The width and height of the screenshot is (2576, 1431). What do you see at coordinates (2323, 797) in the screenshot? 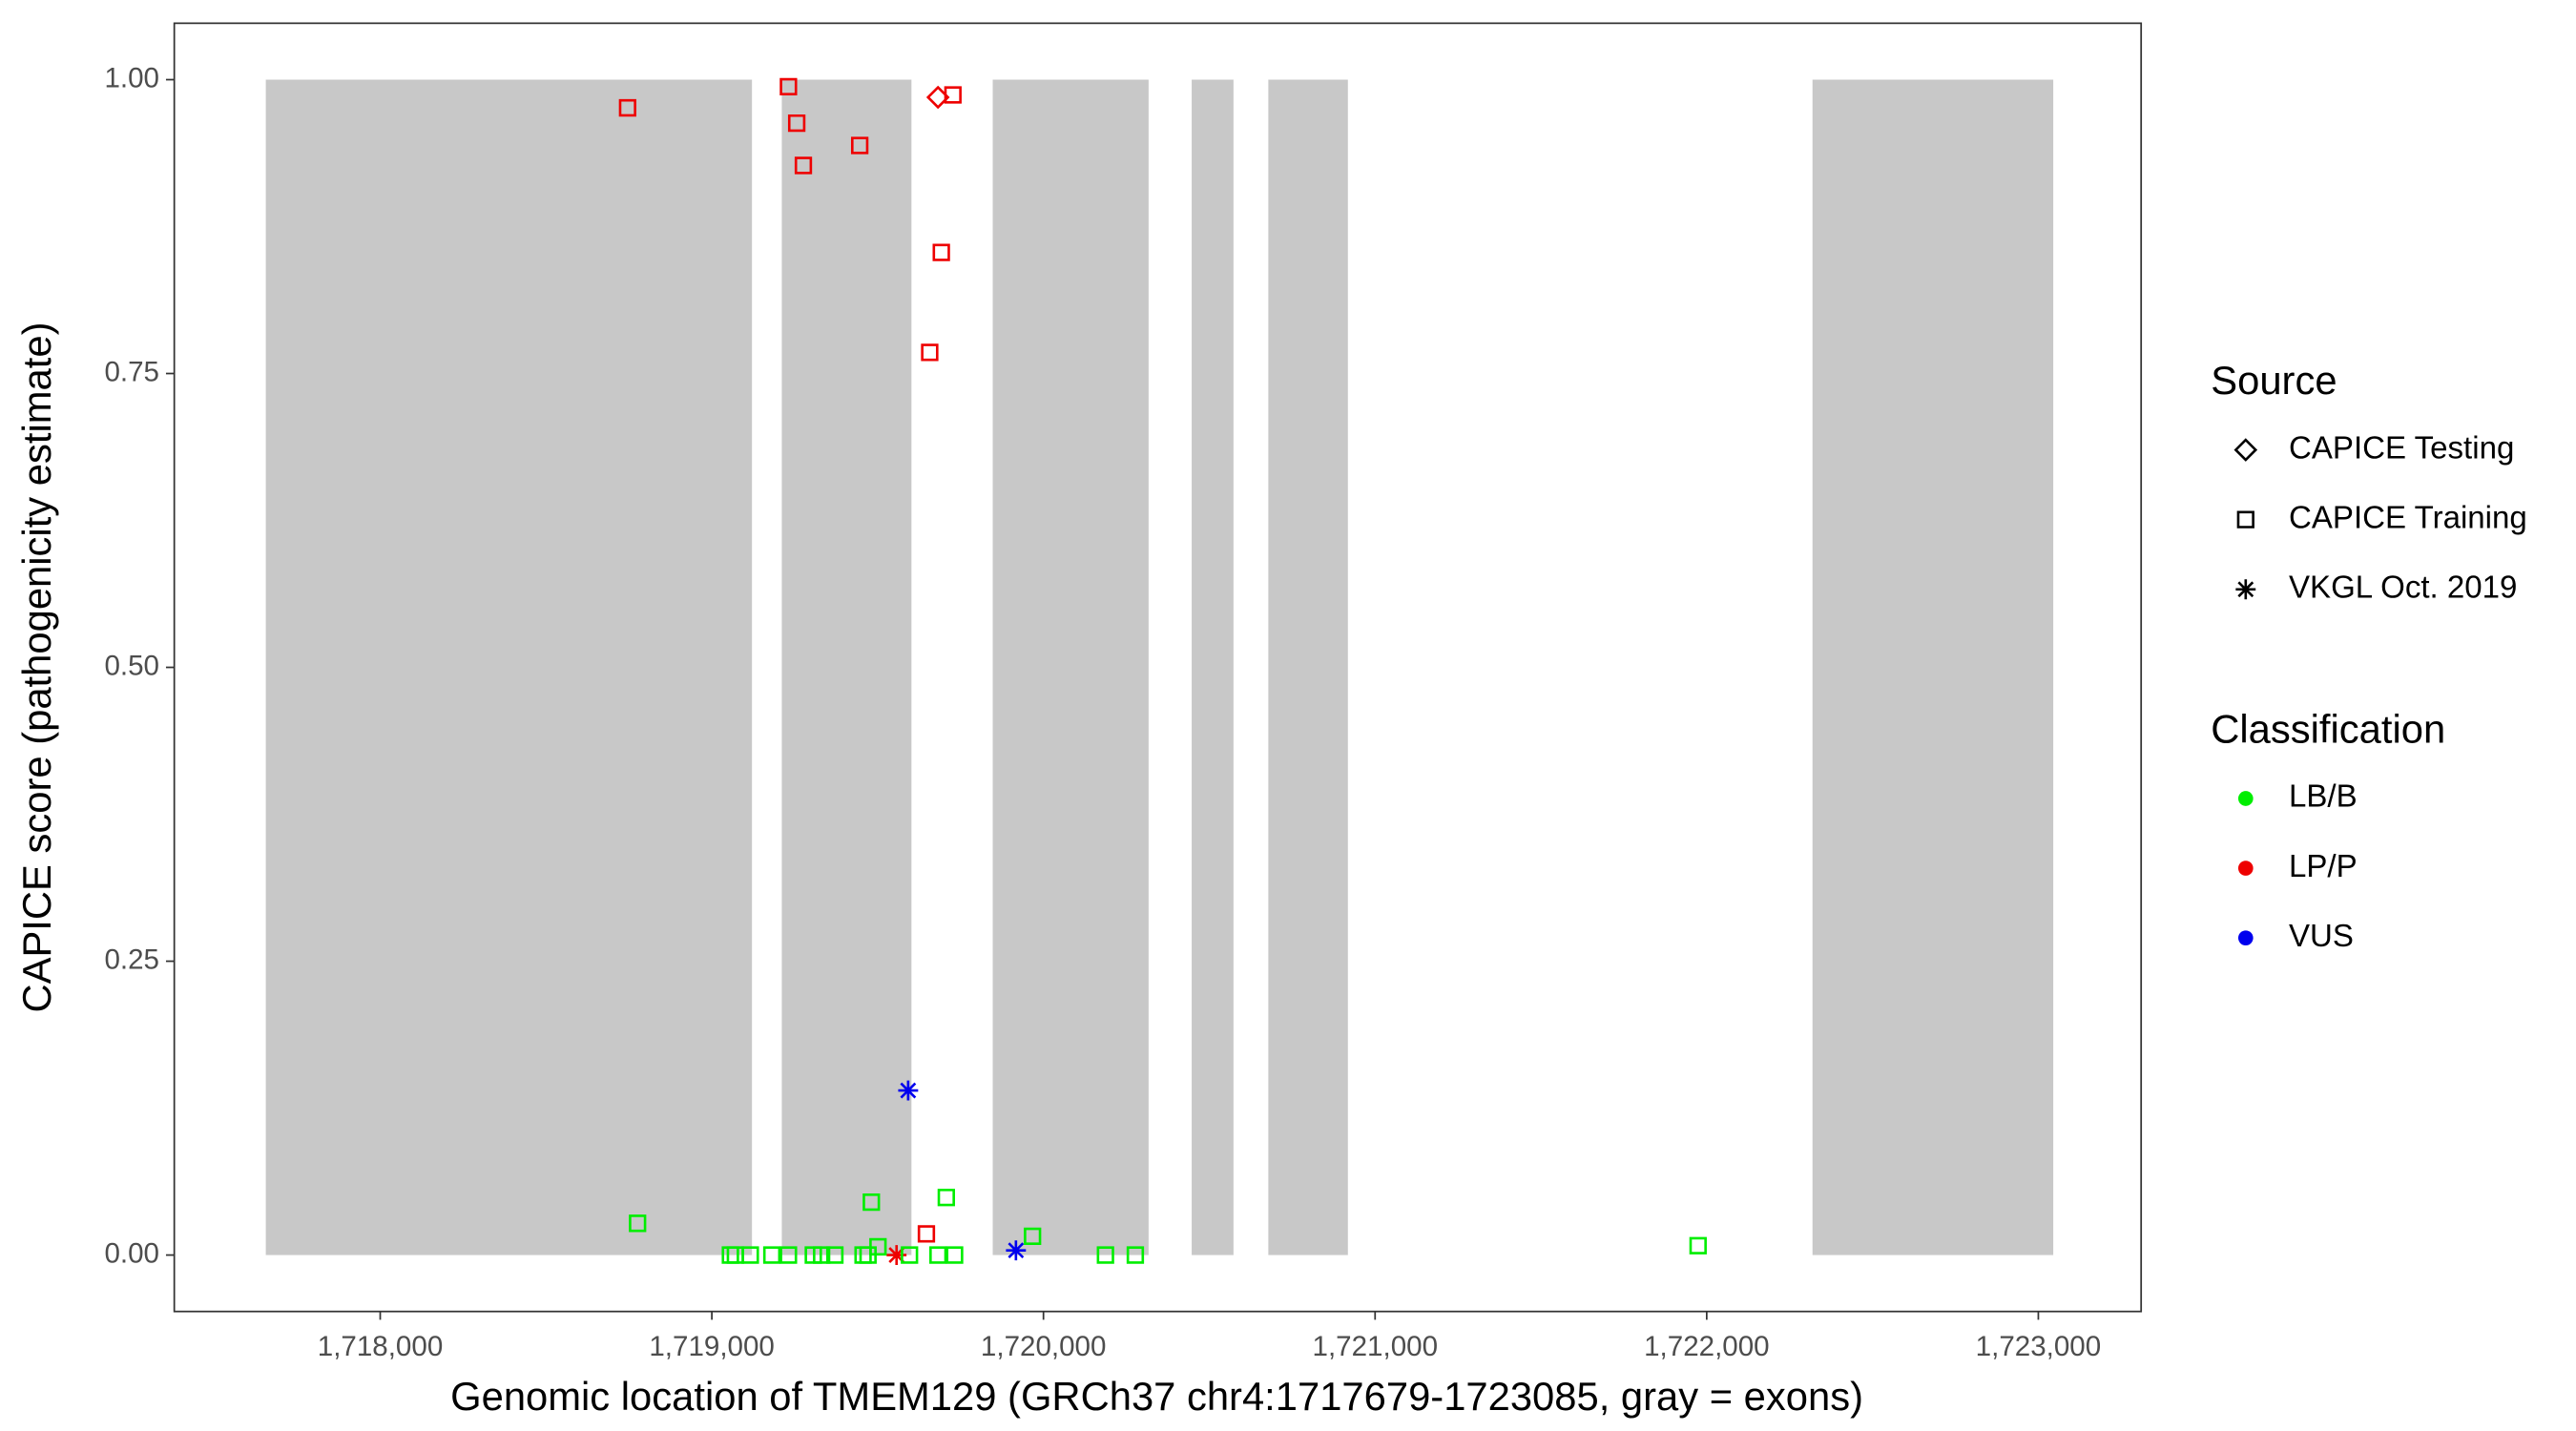
I see `legend-label: LB/B` at bounding box center [2323, 797].